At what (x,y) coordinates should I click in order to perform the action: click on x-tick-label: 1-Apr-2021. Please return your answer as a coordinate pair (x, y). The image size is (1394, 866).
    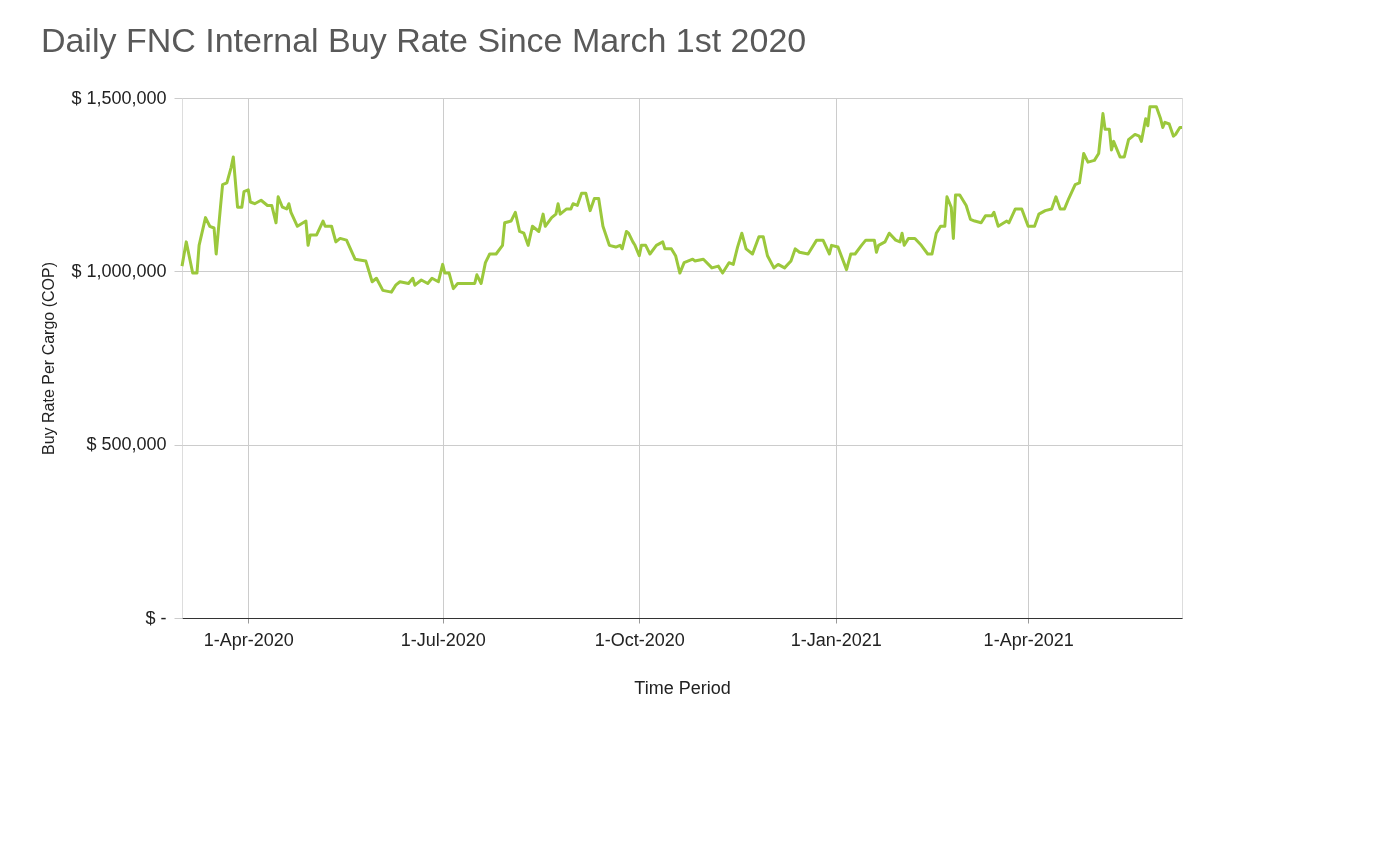
    Looking at the image, I should click on (1028, 639).